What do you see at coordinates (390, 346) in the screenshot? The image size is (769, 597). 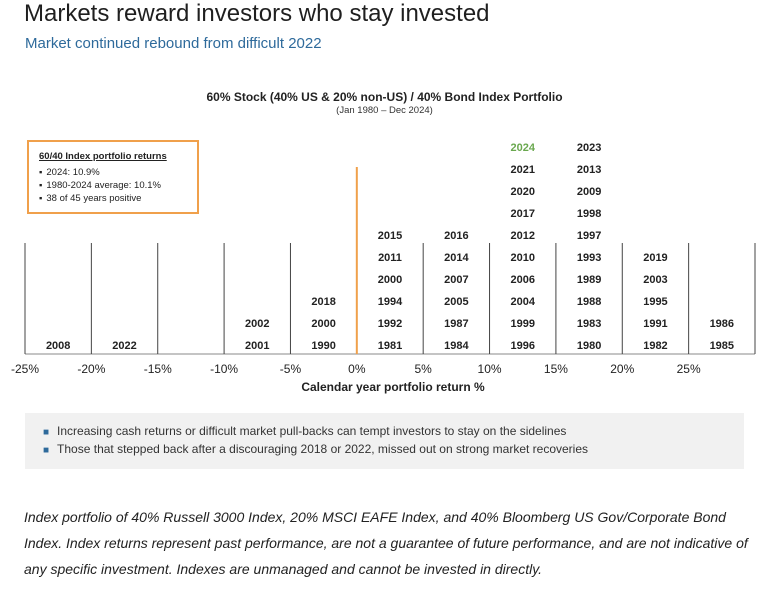 I see `year-label: 1981` at bounding box center [390, 346].